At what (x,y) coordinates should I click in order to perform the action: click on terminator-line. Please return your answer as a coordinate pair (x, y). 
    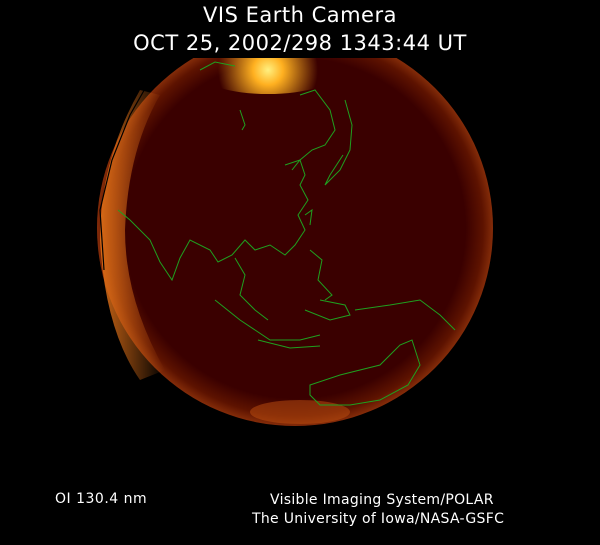
    Looking at the image, I should click on (135, 166).